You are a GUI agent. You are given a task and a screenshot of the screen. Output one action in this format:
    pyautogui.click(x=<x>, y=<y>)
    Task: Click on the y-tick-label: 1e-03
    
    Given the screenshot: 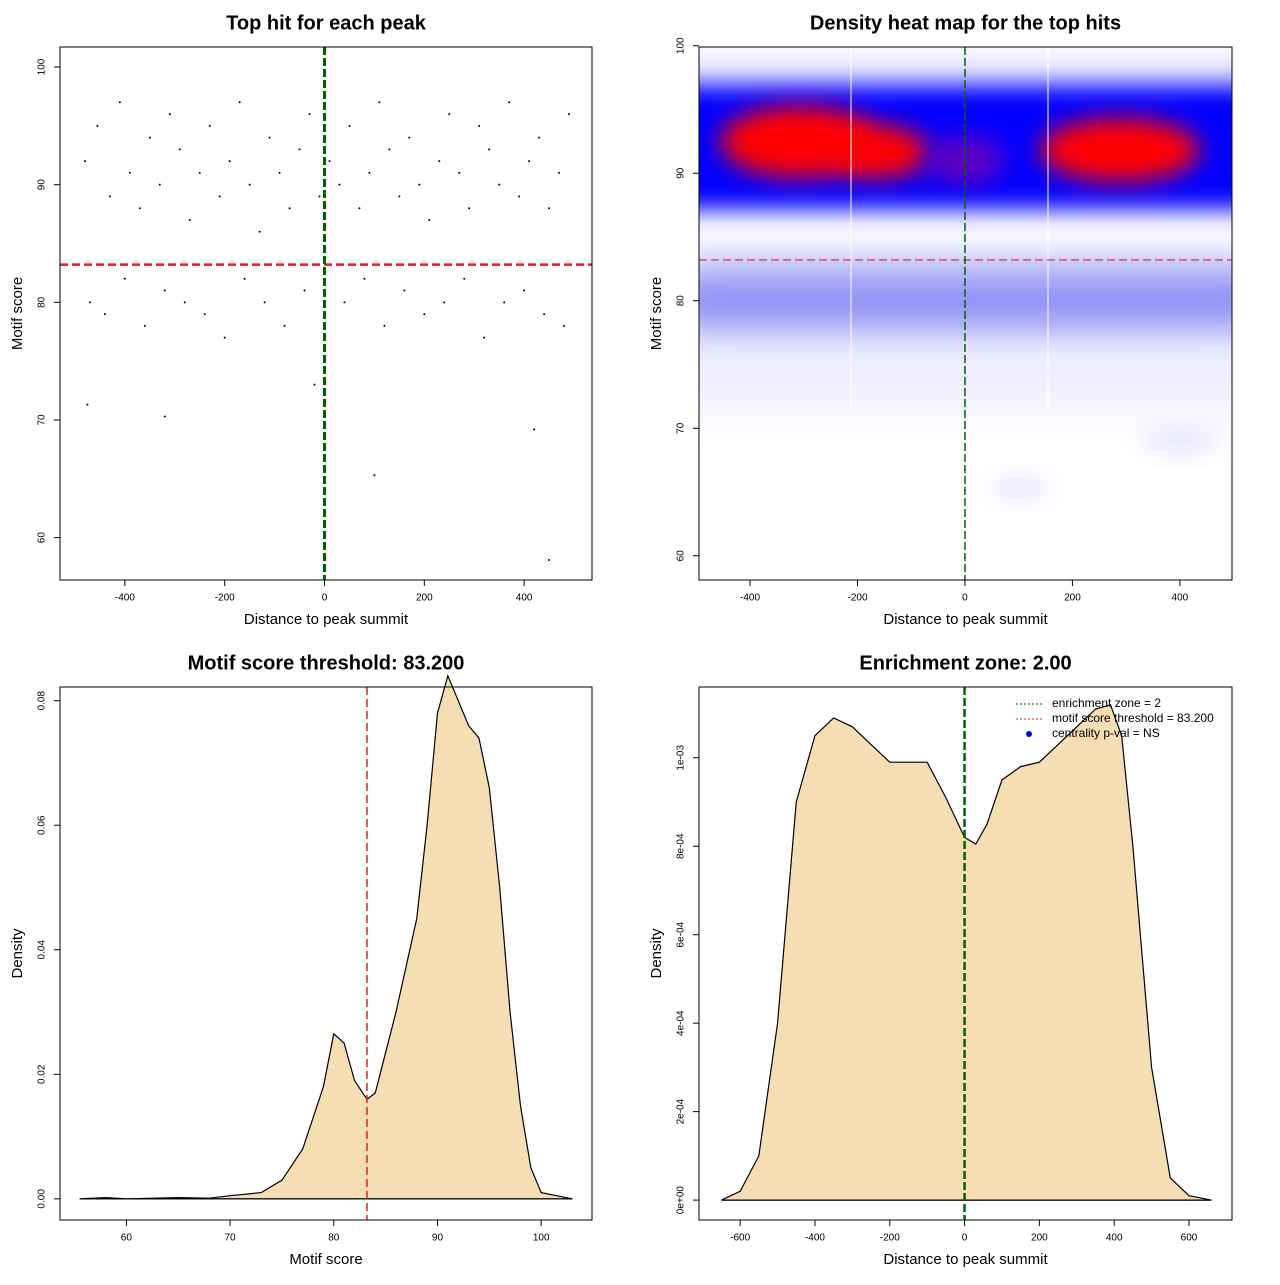 What is the action you would take?
    pyautogui.click(x=681, y=758)
    